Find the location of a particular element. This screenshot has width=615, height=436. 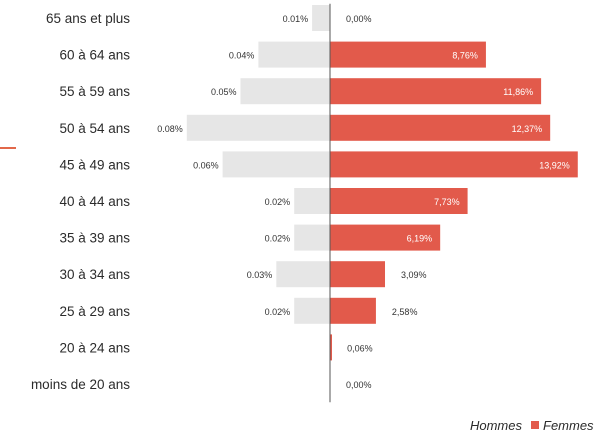

data-label-hommes: 0.06% is located at coordinates (206, 165).